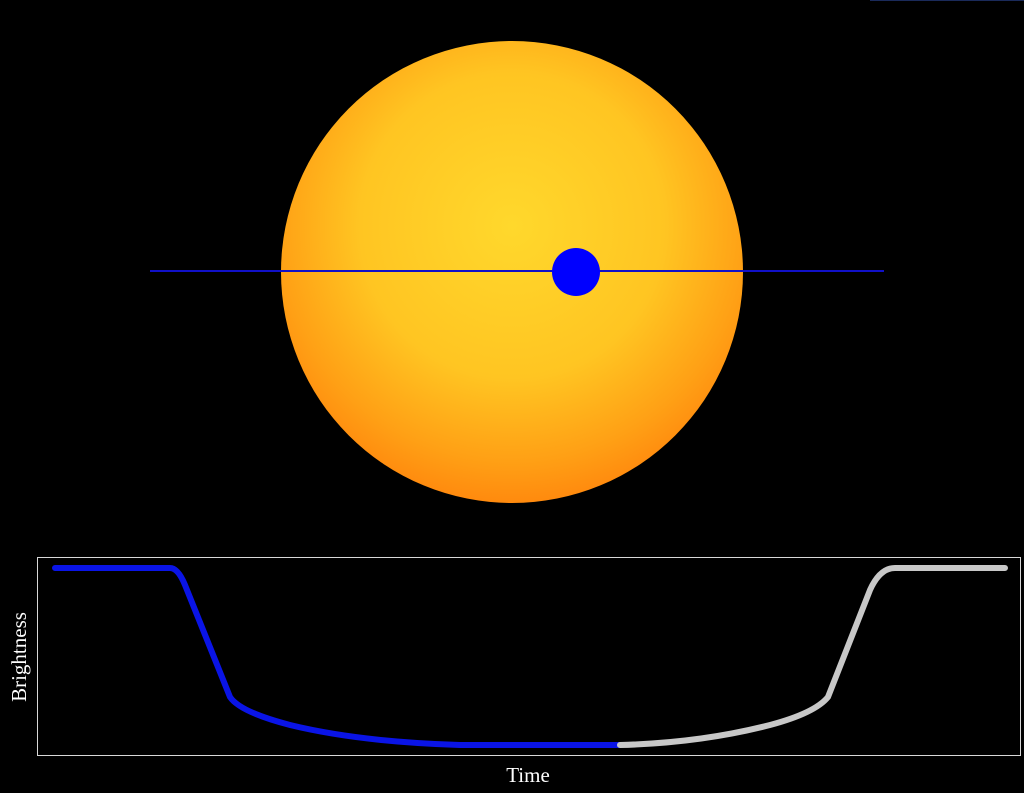 The width and height of the screenshot is (1024, 793). What do you see at coordinates (576, 272) in the screenshot?
I see `planet` at bounding box center [576, 272].